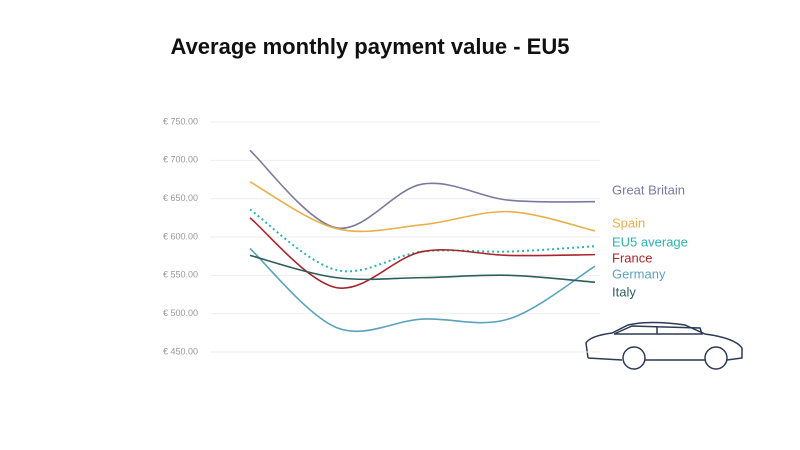 The width and height of the screenshot is (800, 450). Describe the element at coordinates (632, 257) in the screenshot. I see `legend-label: France` at that location.